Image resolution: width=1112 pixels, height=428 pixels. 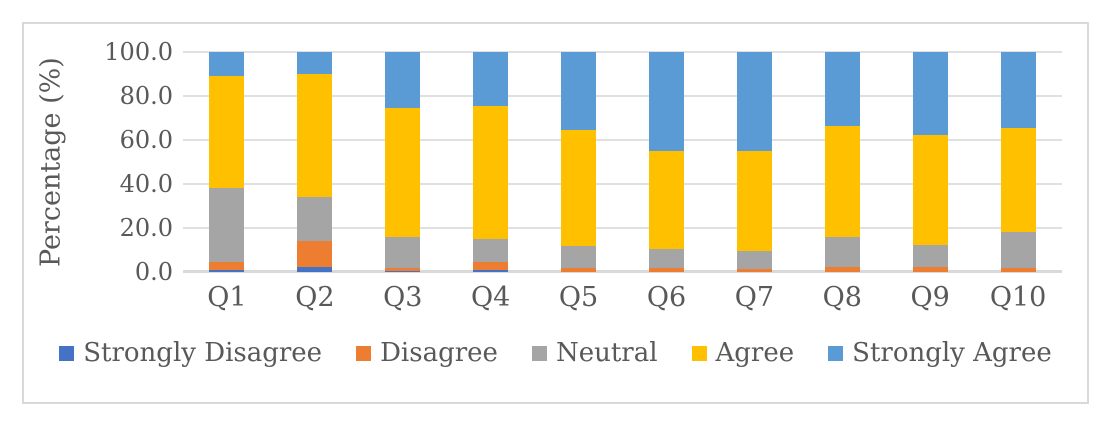 What do you see at coordinates (930, 297) in the screenshot?
I see `x-tick-label-q9: Q9` at bounding box center [930, 297].